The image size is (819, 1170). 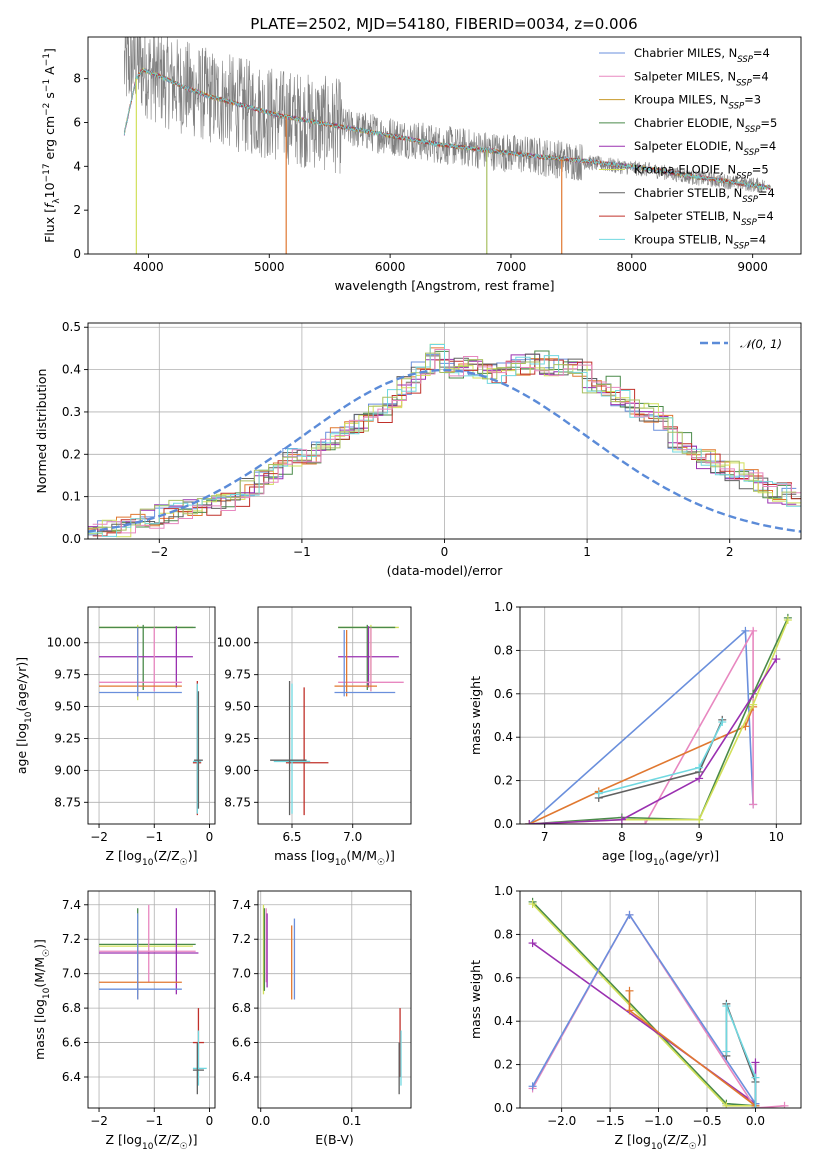 What do you see at coordinates (77, 79) in the screenshot?
I see `spectrum-ytick-label: 8` at bounding box center [77, 79].